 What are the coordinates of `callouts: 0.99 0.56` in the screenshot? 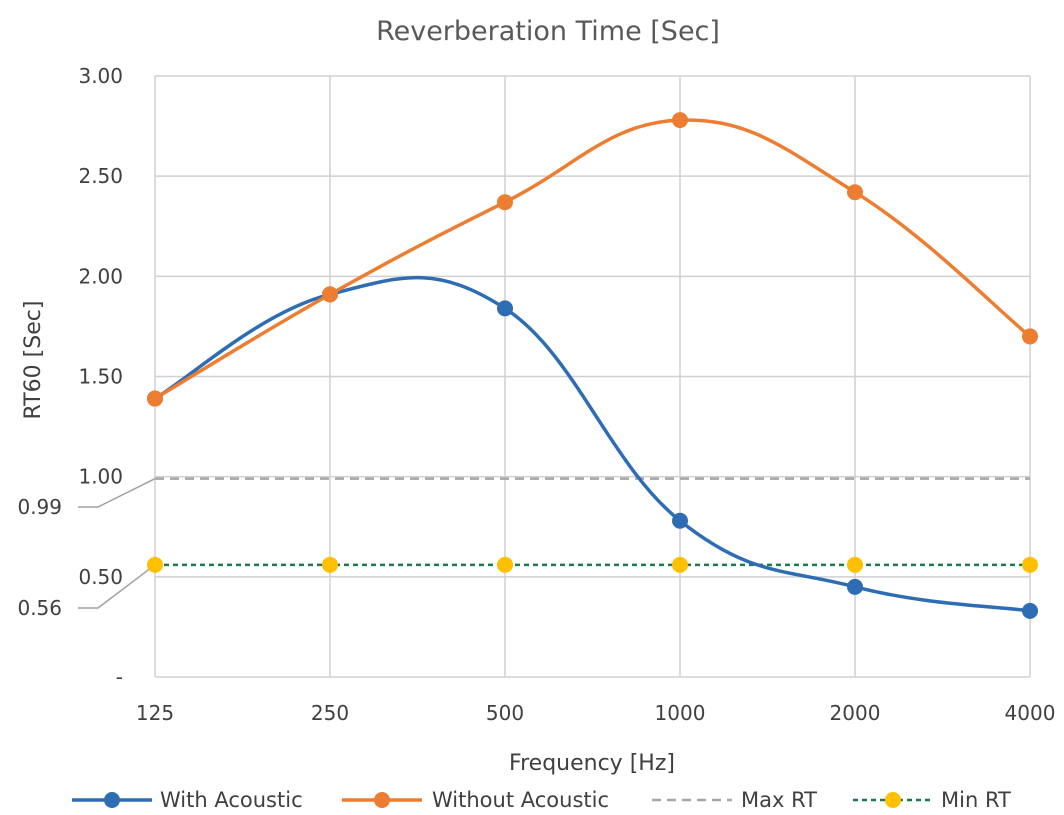 It's located at (86, 548).